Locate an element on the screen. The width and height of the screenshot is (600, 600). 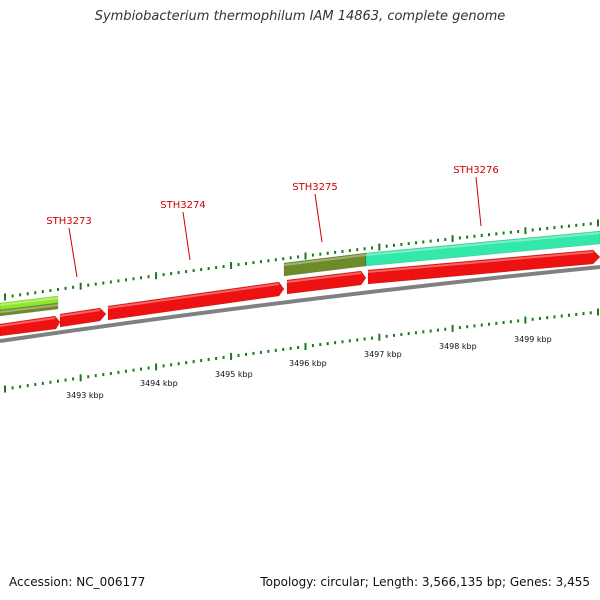
upper-ruler is located at coordinates (301, 260).